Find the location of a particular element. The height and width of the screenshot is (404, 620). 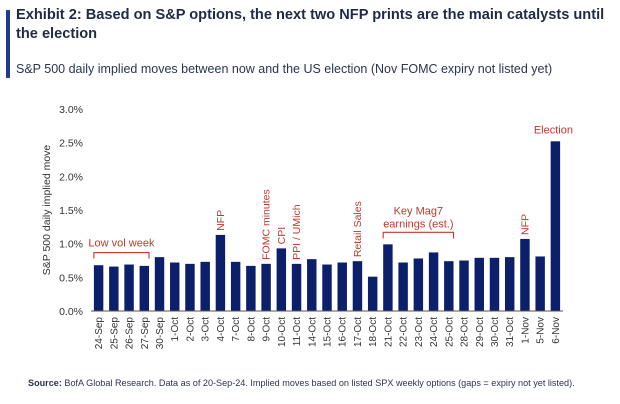

x-tick-label: 25-Sep is located at coordinates (114, 333).